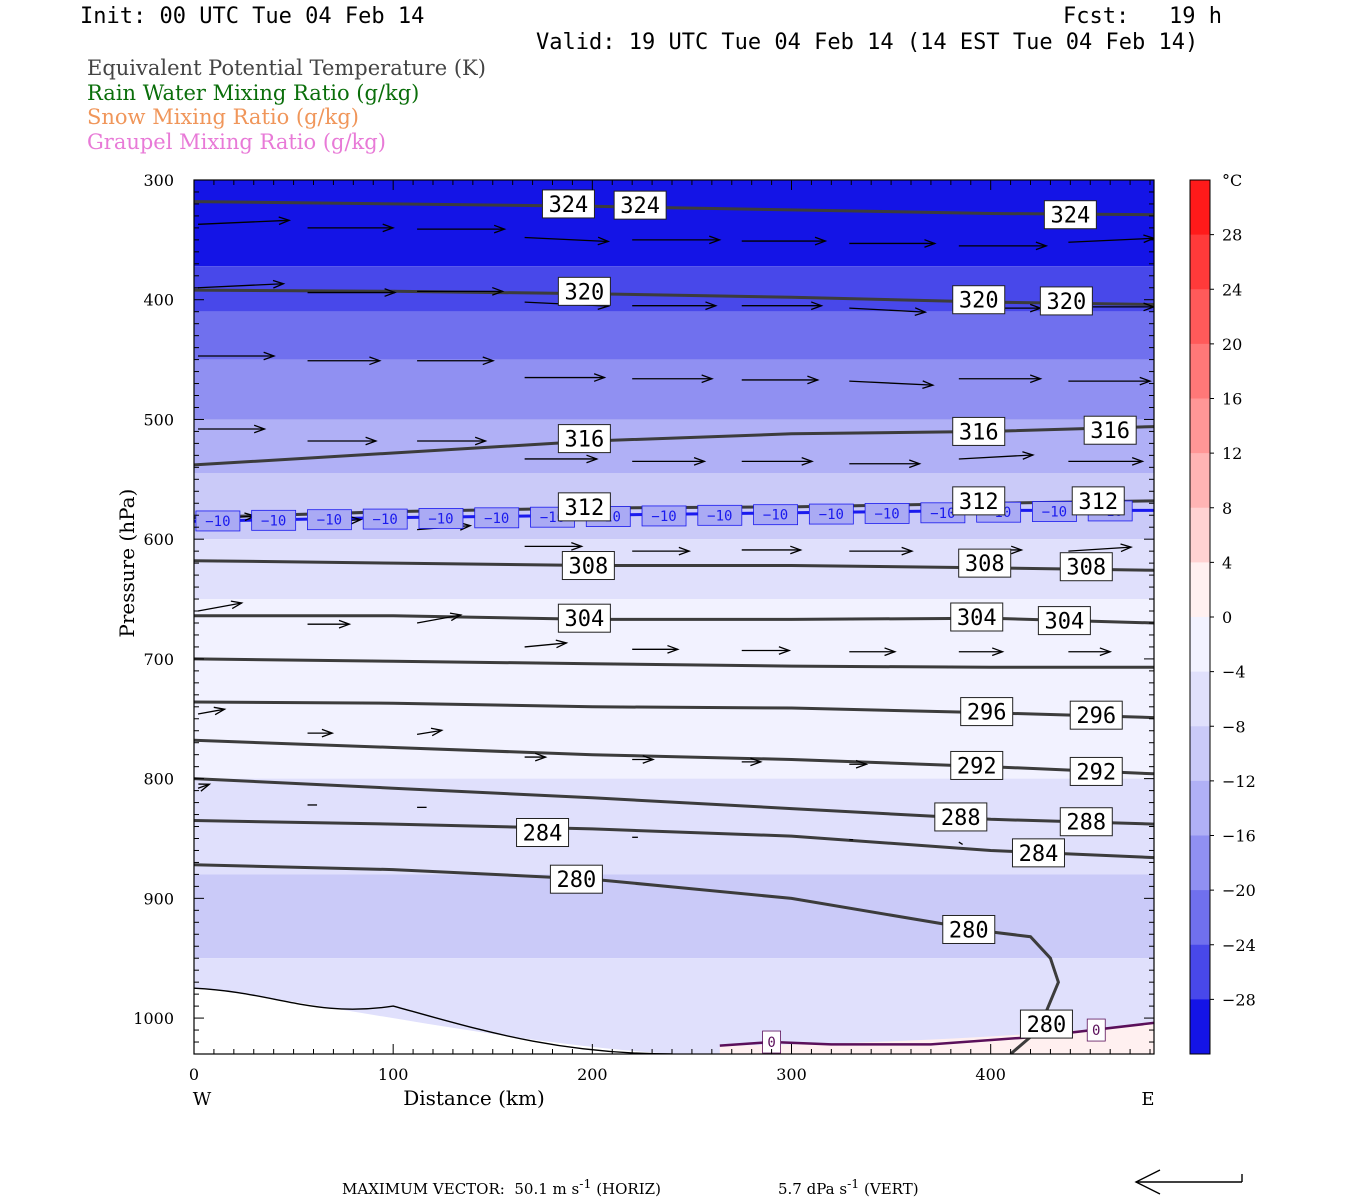  Describe the element at coordinates (223, 117) in the screenshot. I see `legend-snow: Snow Mixing Ratio (g/kg)` at that location.